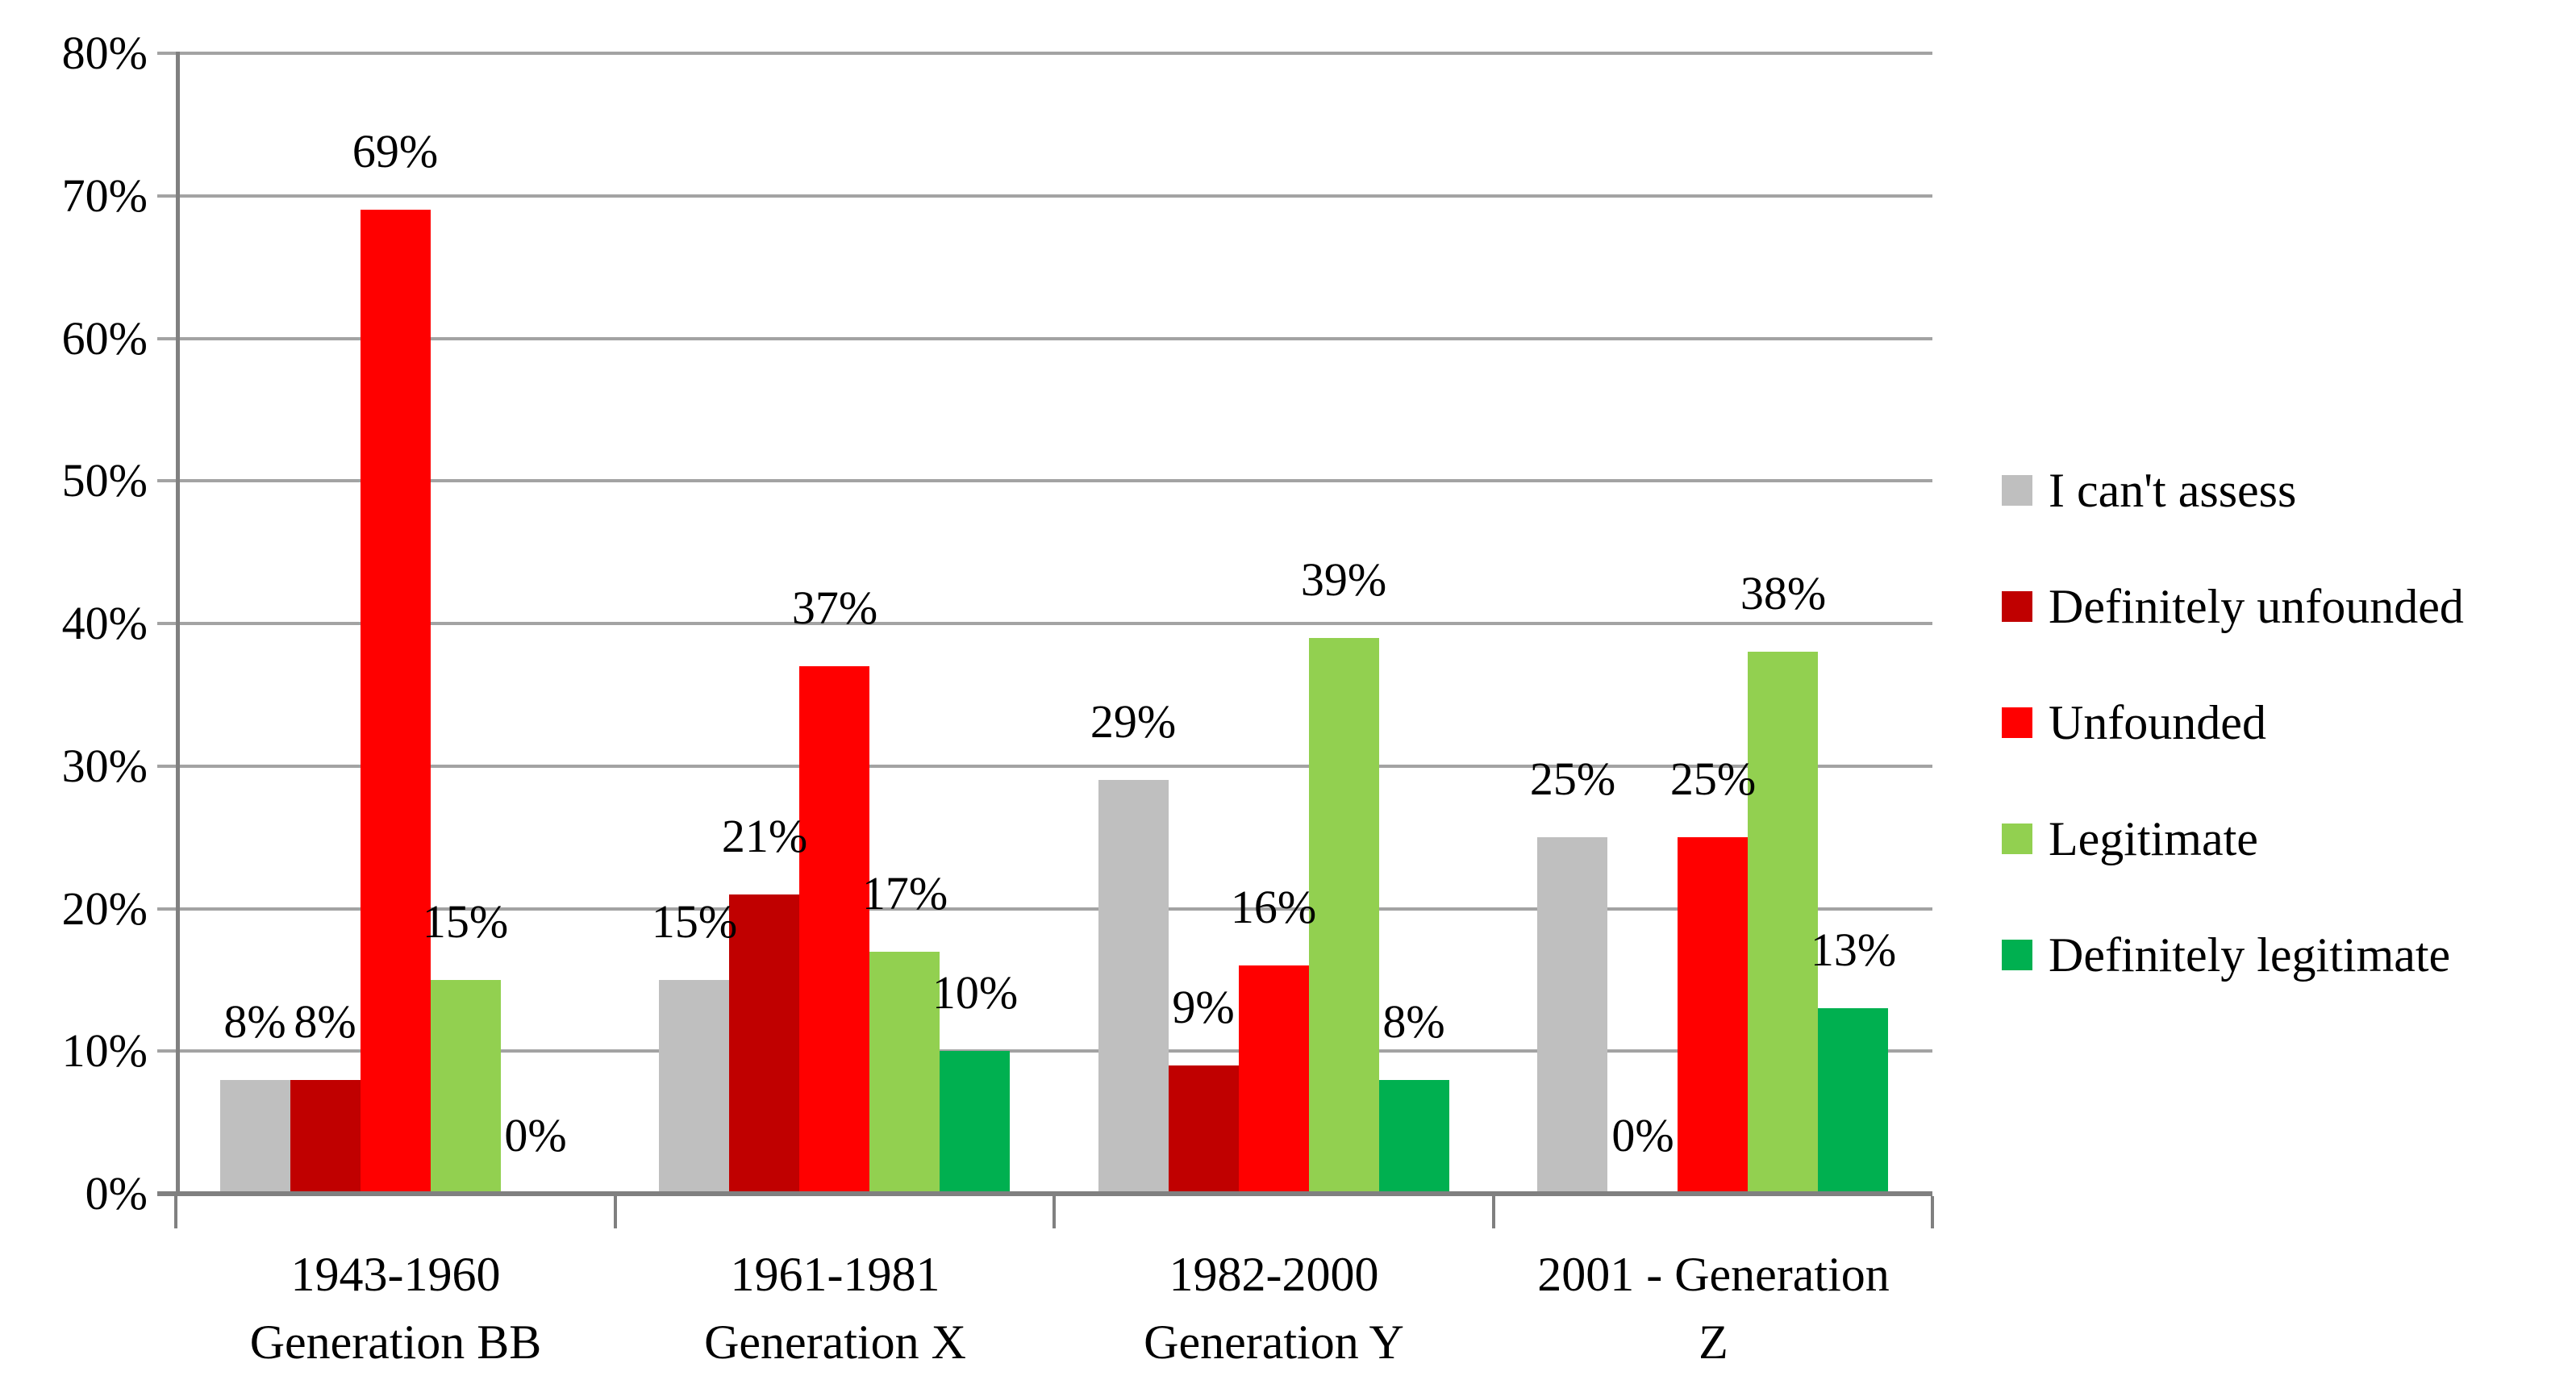  I want to click on bar-legitimate-cat2, so click(904, 1073).